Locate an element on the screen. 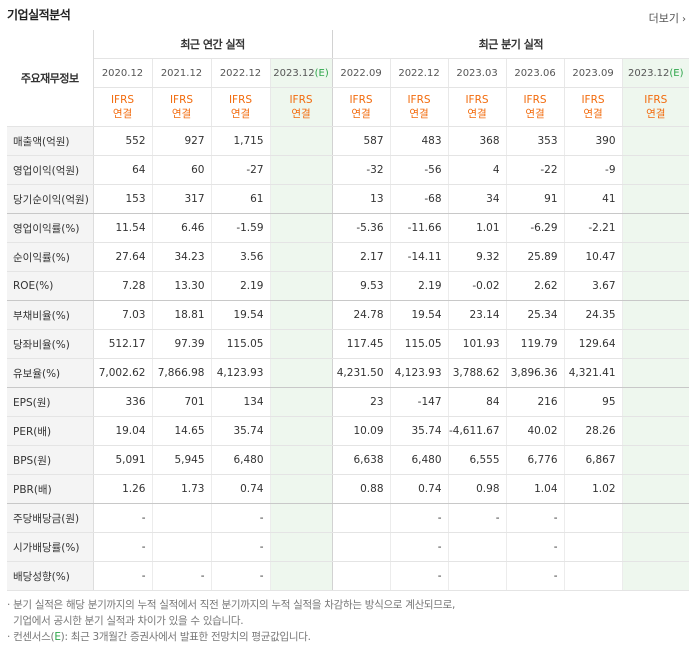  value-cell: 40.02 is located at coordinates (535, 431).